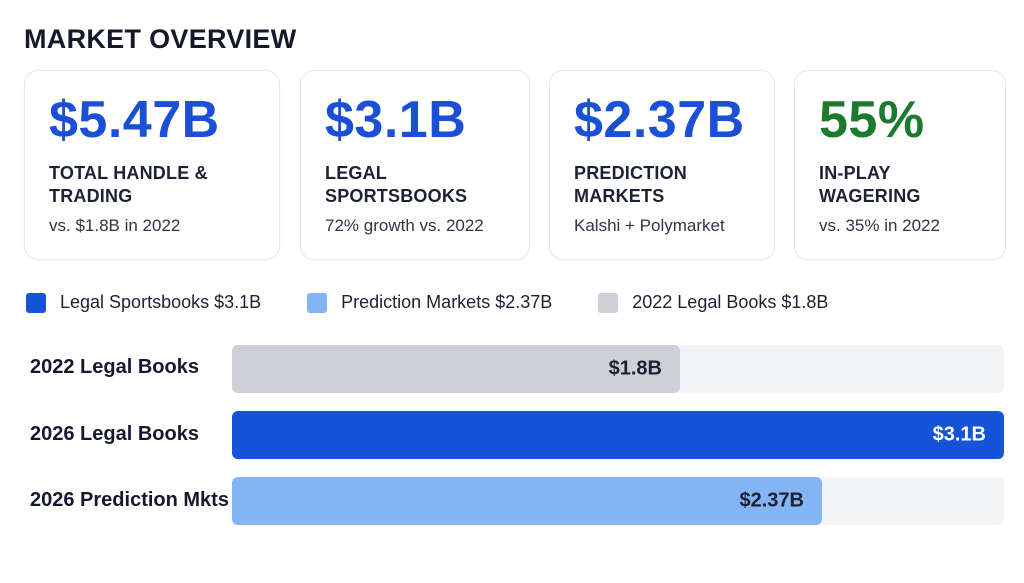 The image size is (1024, 583). Describe the element at coordinates (404, 226) in the screenshot. I see `stat-note: 72% growth vs. 2022` at that location.